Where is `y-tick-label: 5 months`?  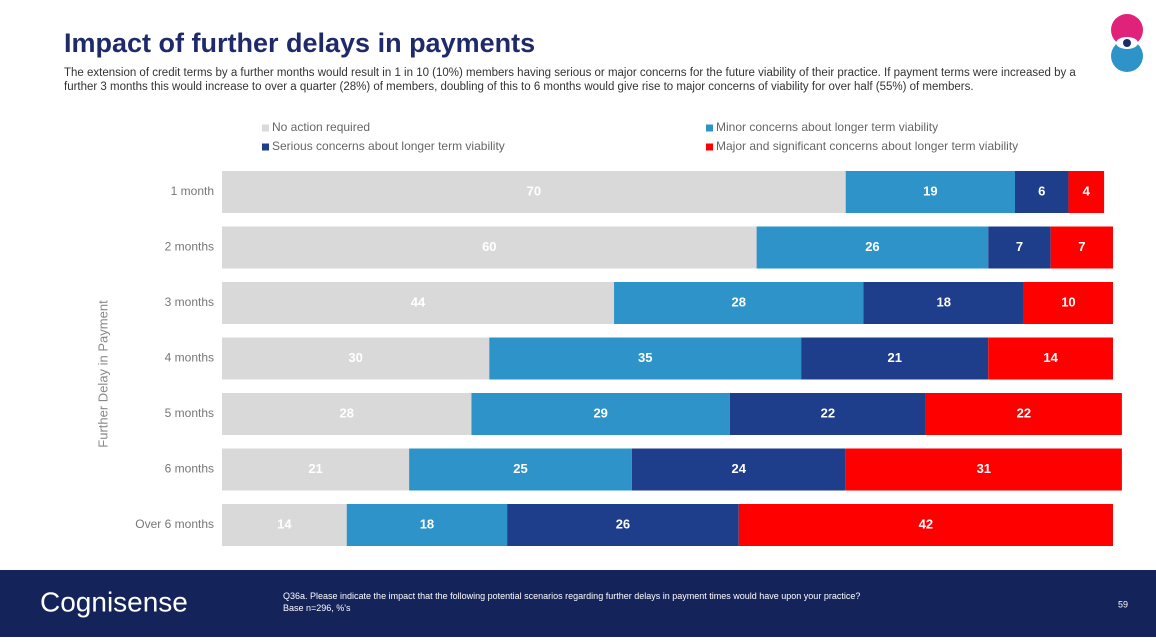
y-tick-label: 5 months is located at coordinates (189, 413).